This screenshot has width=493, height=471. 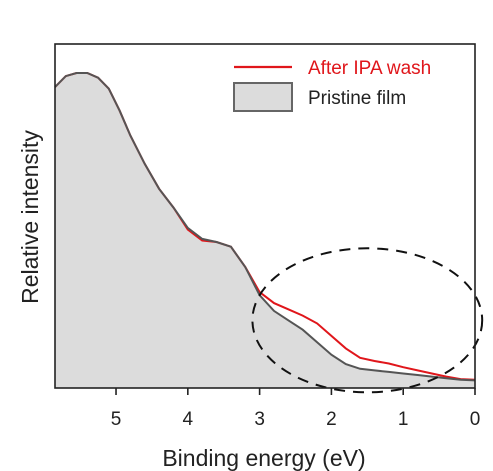 What do you see at coordinates (263, 97) in the screenshot?
I see `legend-swatch-pristine-film` at bounding box center [263, 97].